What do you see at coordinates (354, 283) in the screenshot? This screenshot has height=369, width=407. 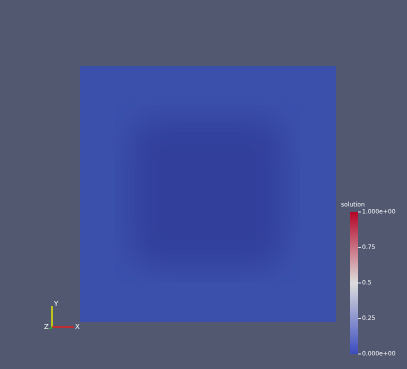 I see `colorbar` at bounding box center [354, 283].